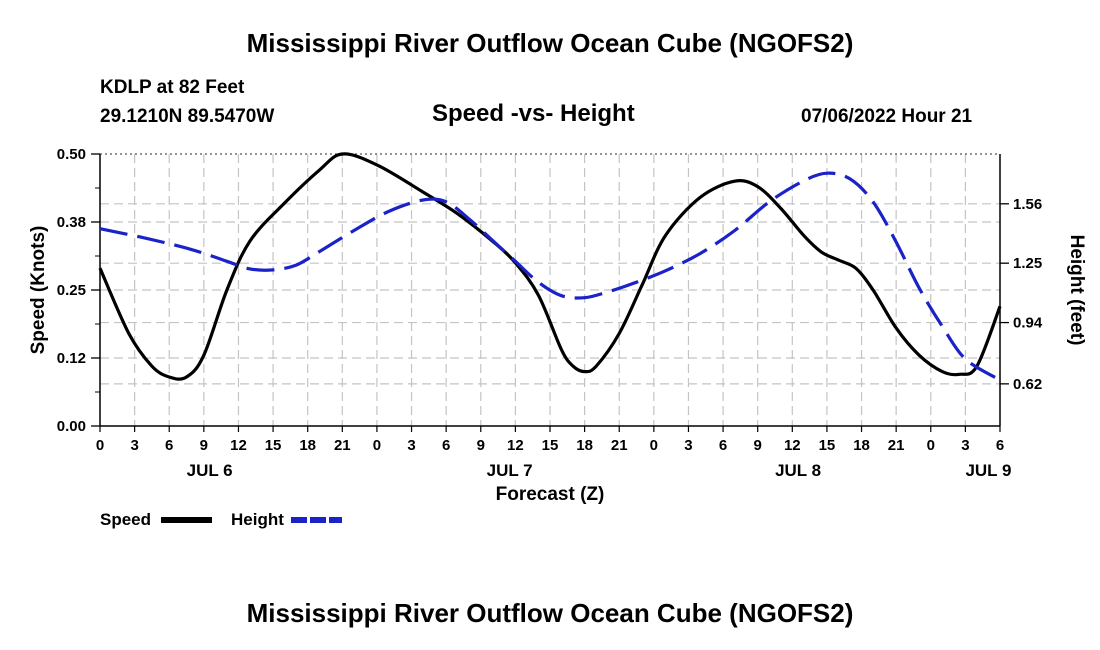 The image size is (1100, 650). Describe the element at coordinates (1027, 263) in the screenshot. I see `y-right-tick-label: 1.25` at that location.